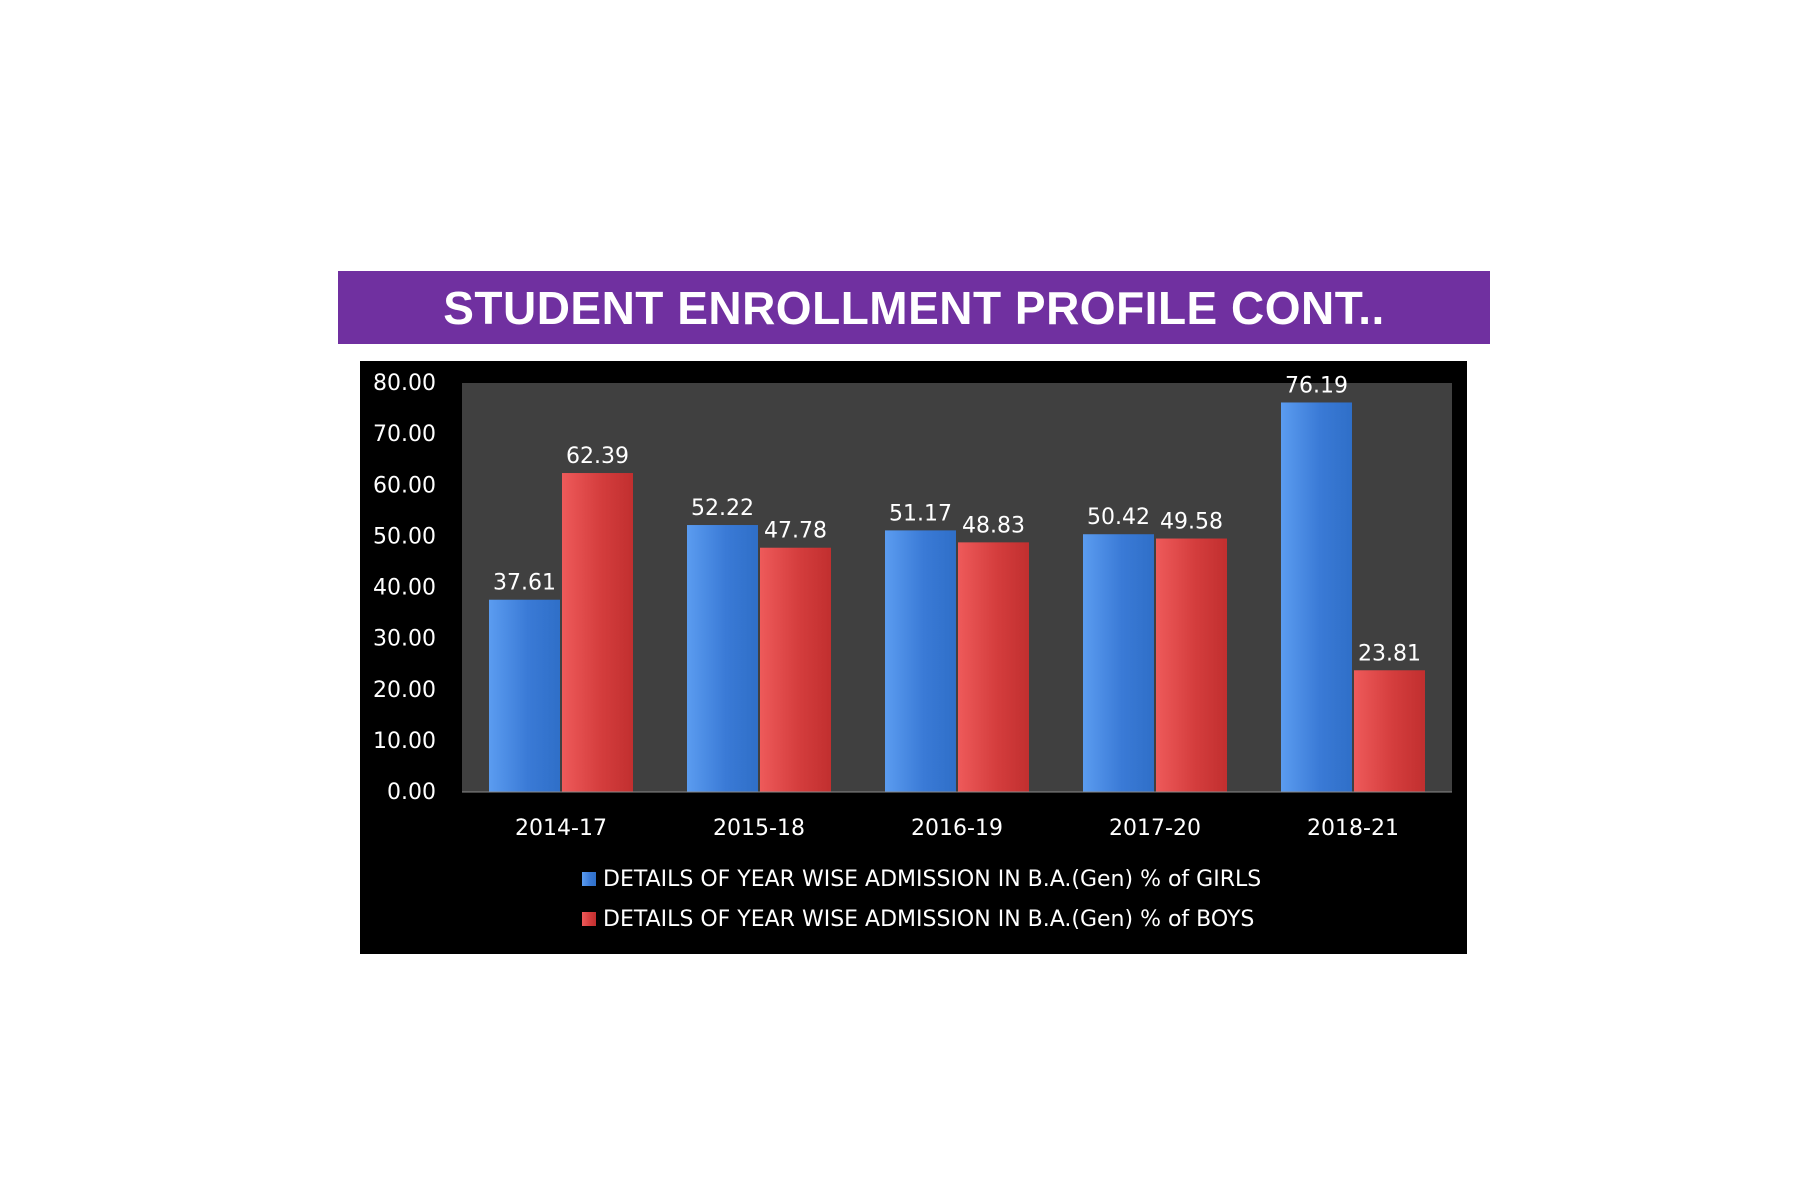 Image resolution: width=1800 pixels, height=1200 pixels. I want to click on y-tick-label: 60.00, so click(404, 485).